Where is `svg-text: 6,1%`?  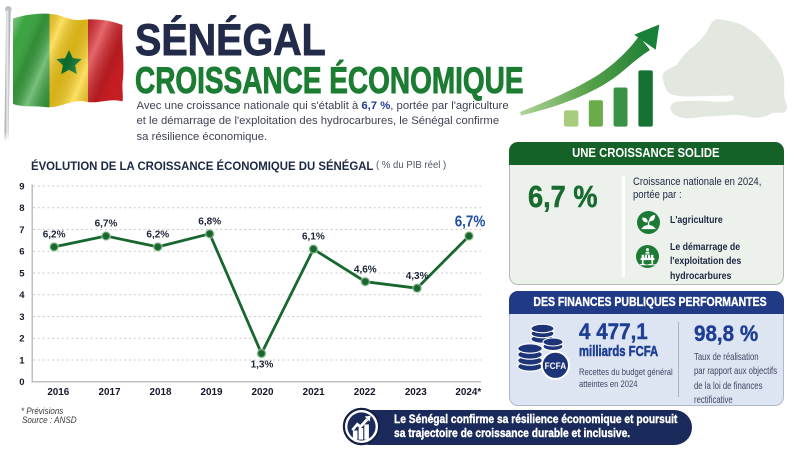 svg-text: 6,1% is located at coordinates (313, 237).